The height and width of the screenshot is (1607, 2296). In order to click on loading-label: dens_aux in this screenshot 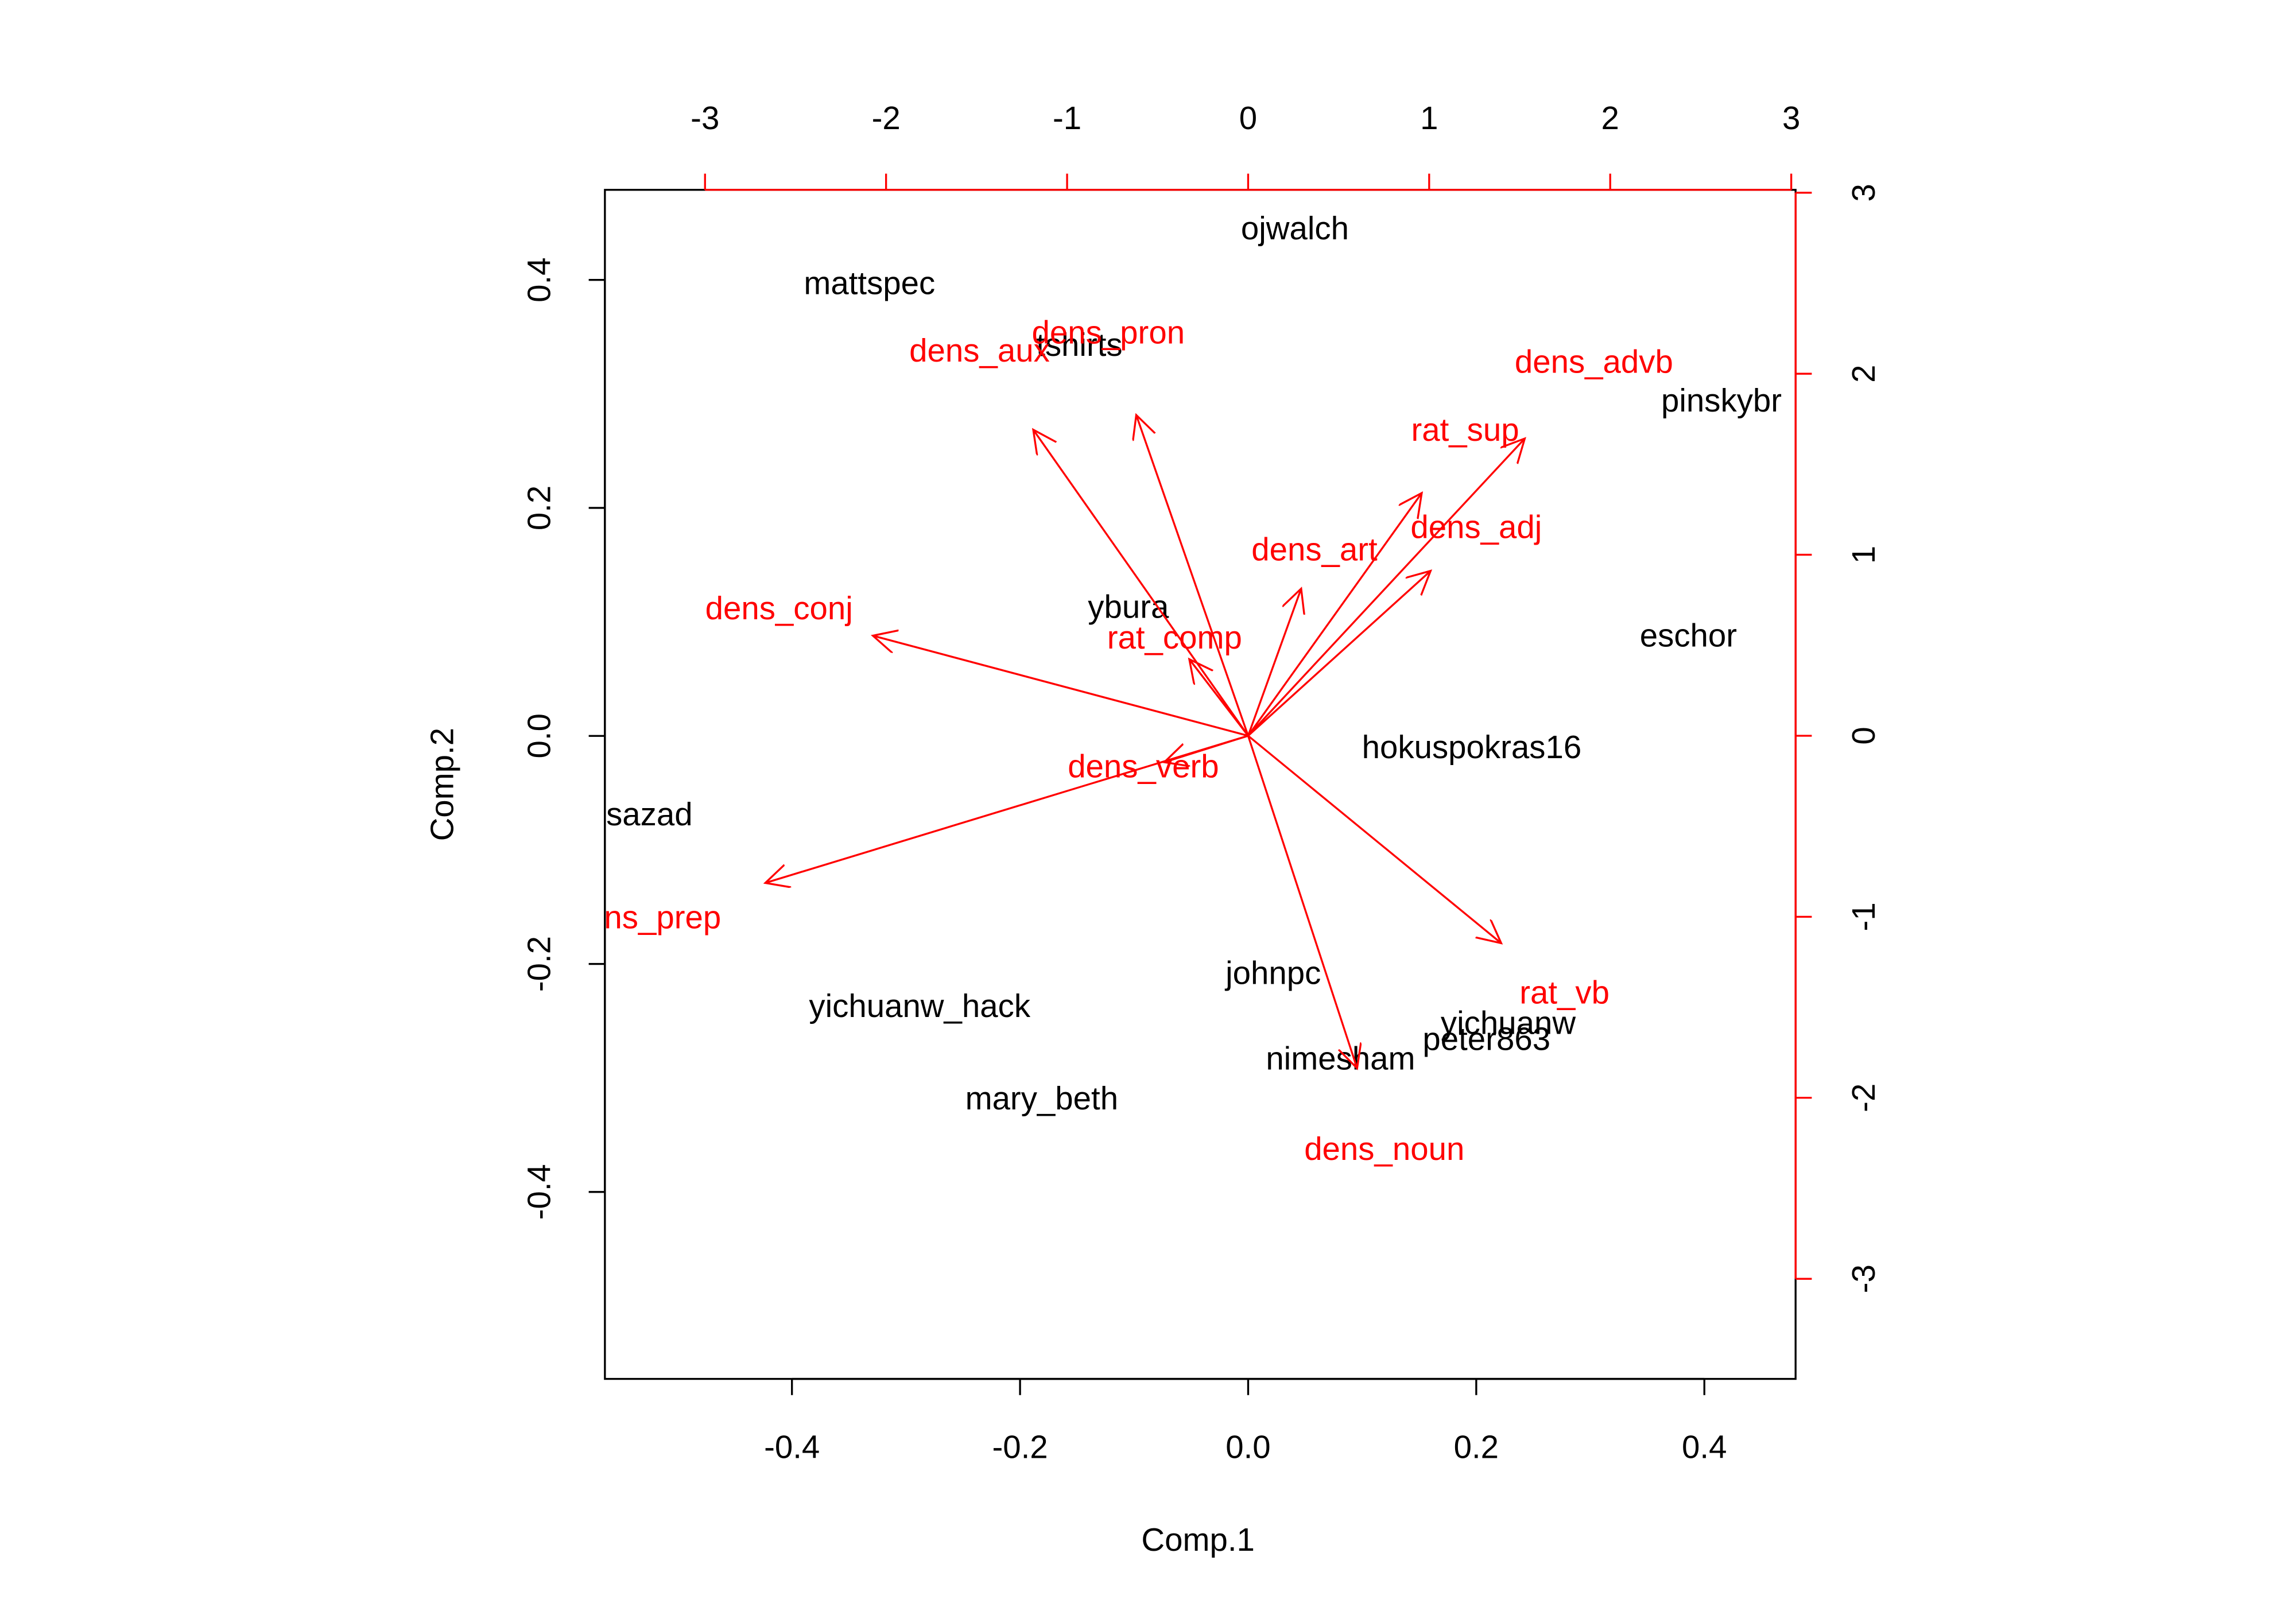, I will do `click(979, 350)`.